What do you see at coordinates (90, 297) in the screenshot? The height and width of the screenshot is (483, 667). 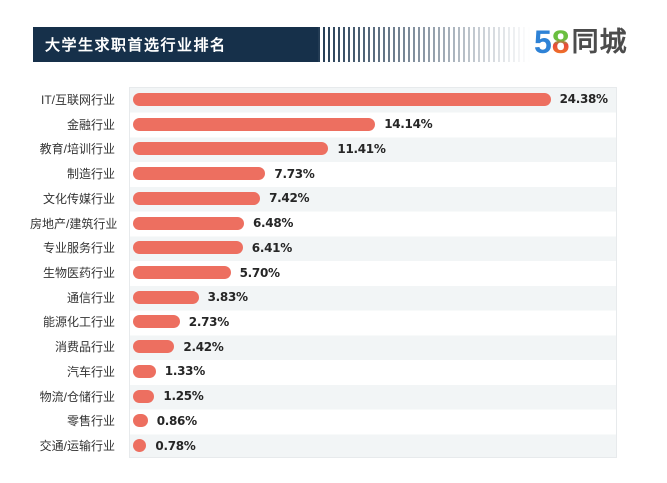 I see `category-label: 通信行业` at bounding box center [90, 297].